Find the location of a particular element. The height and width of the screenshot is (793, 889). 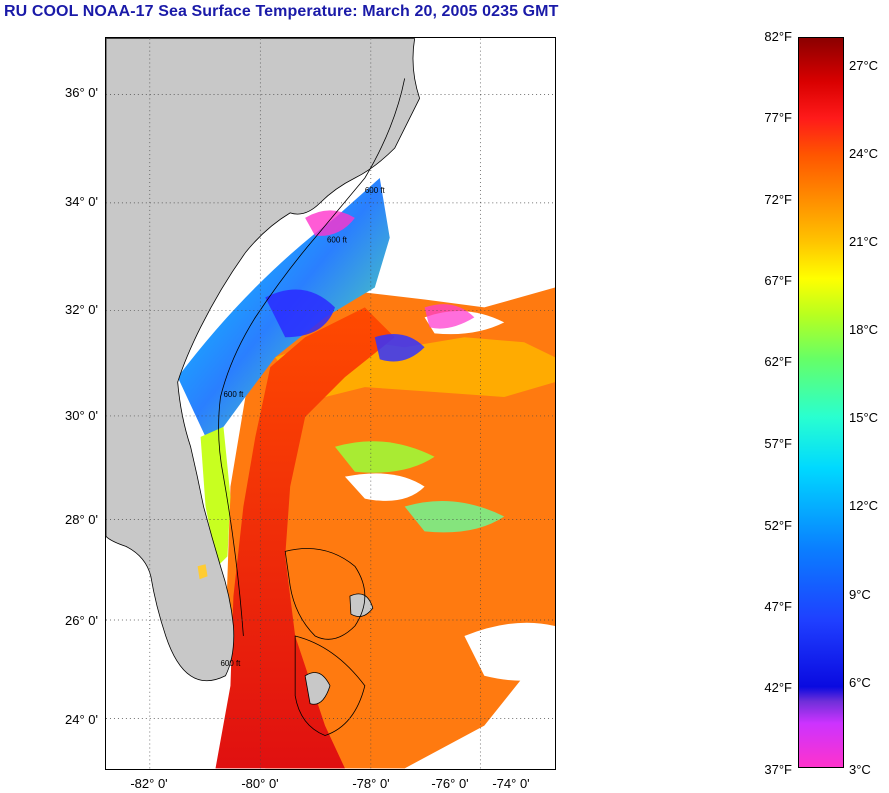

lon-tick-74: -74° 0' is located at coordinates (511, 783).